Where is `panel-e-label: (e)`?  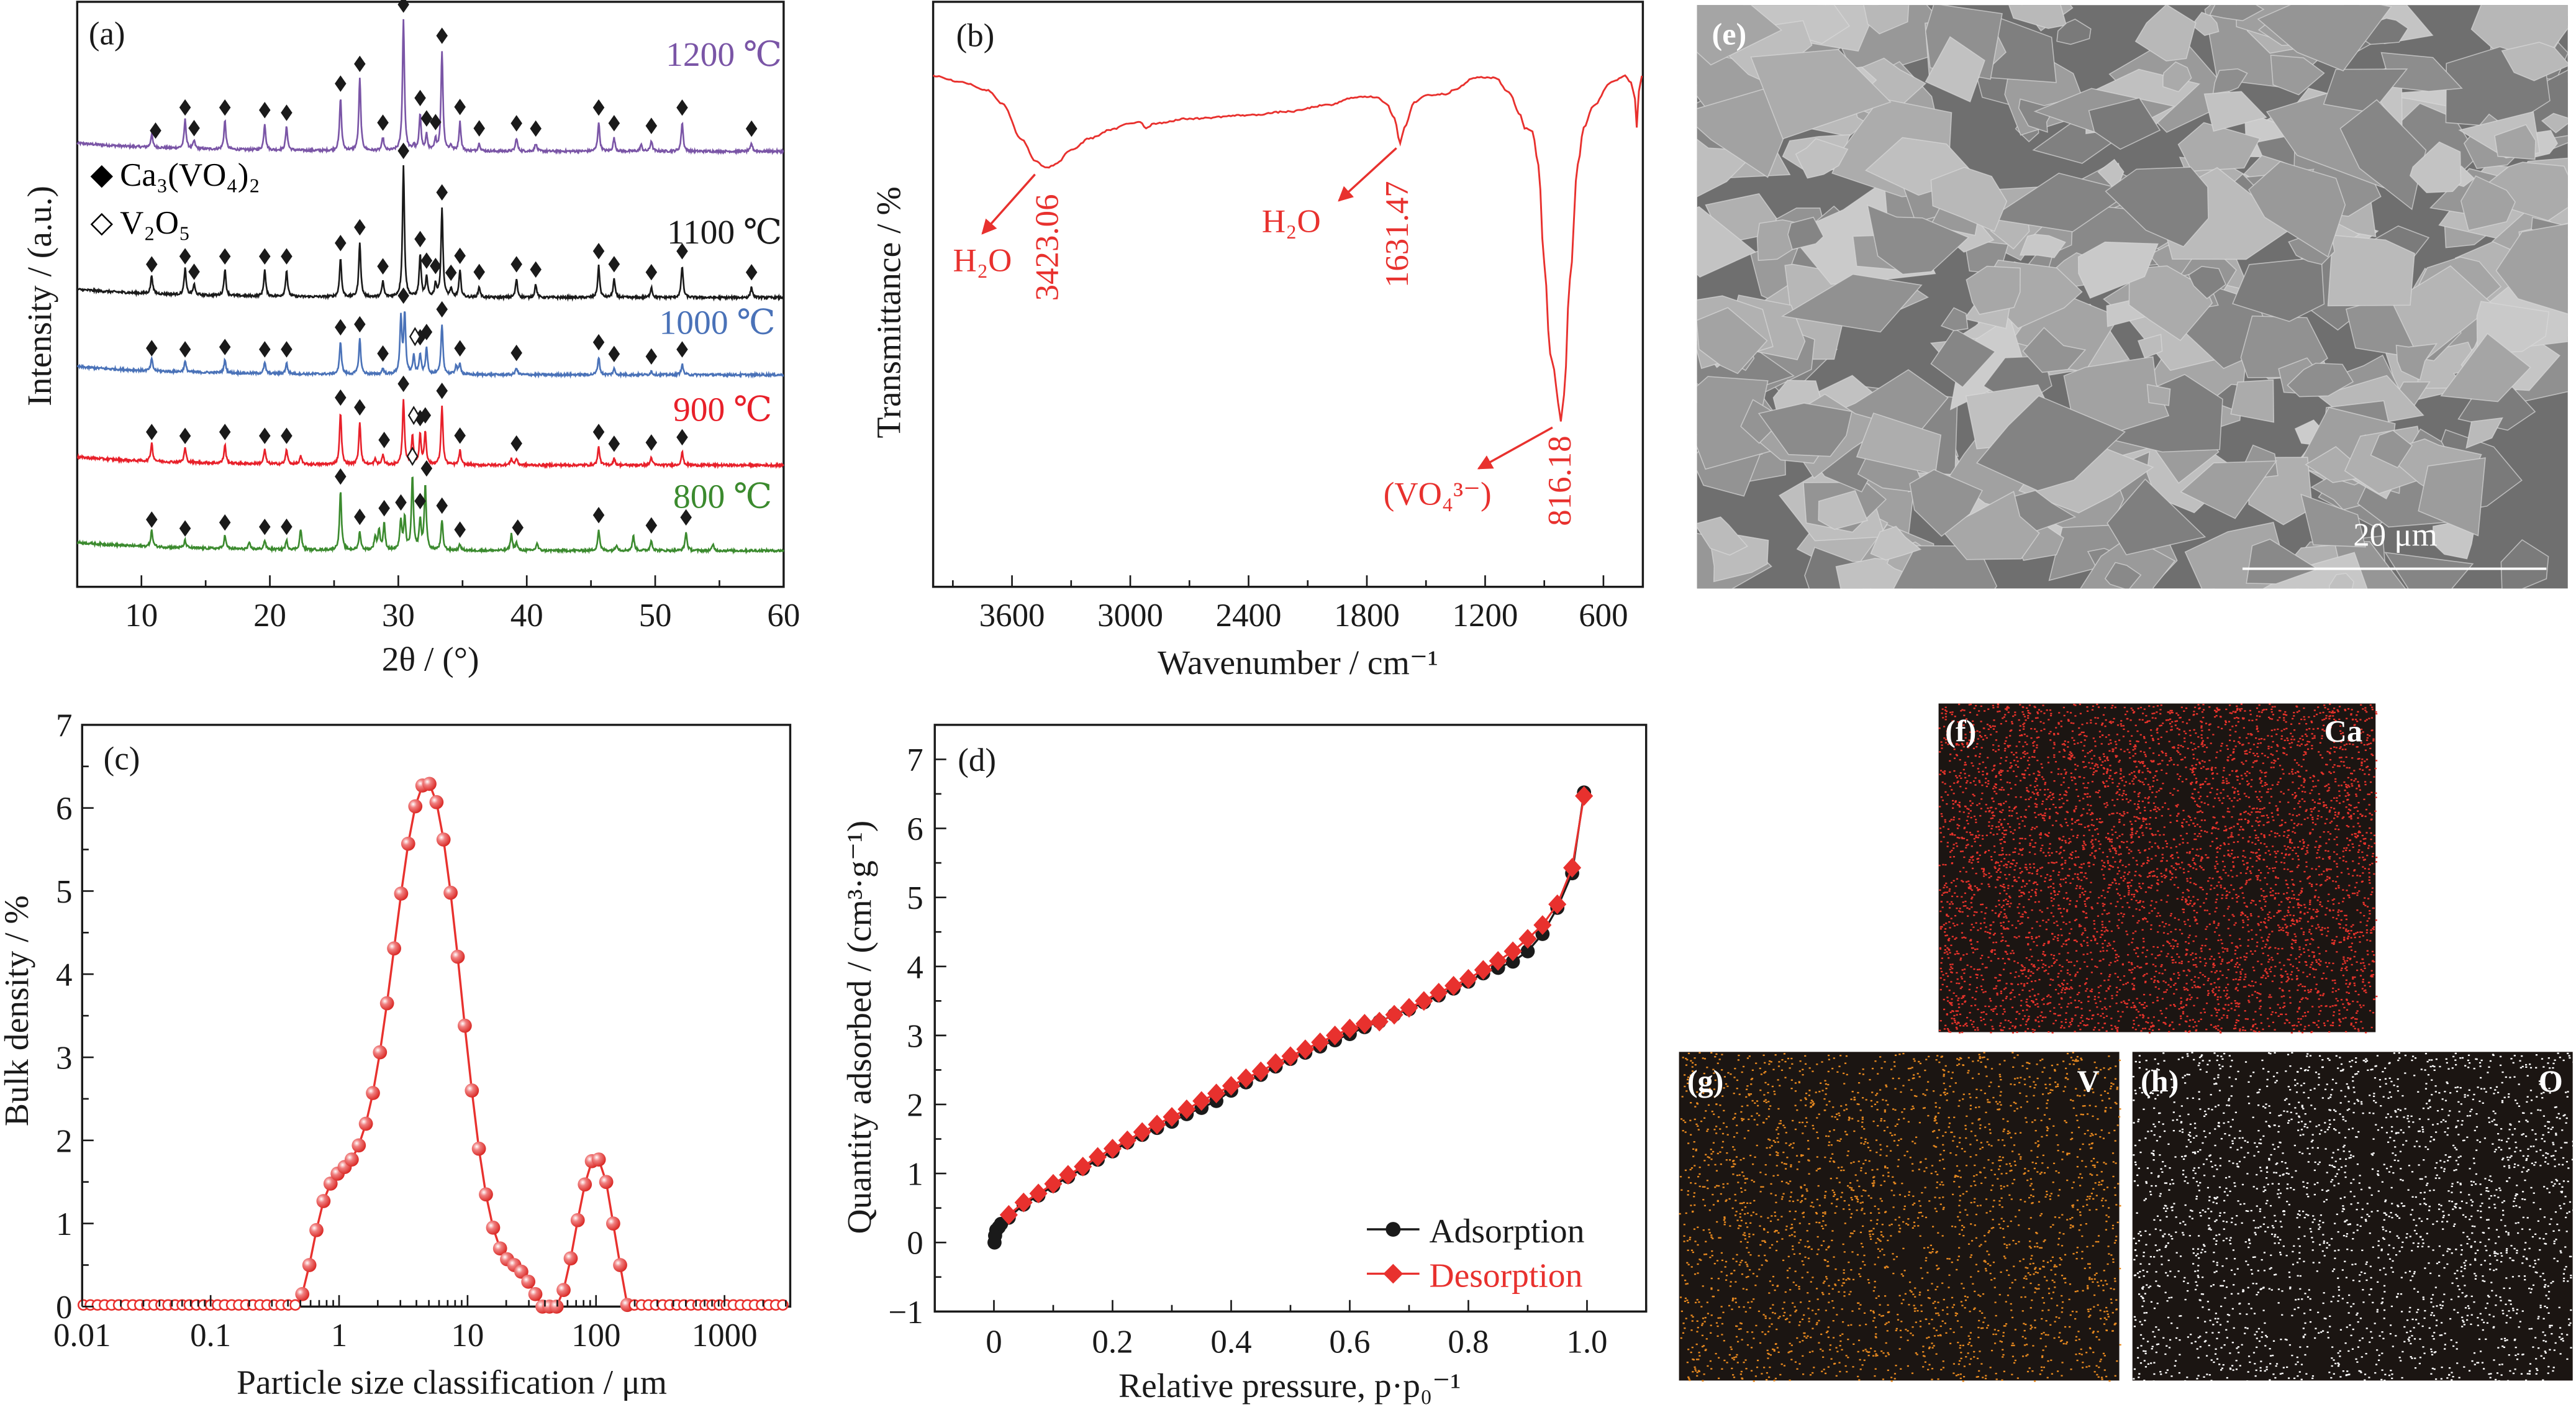 panel-e-label: (e) is located at coordinates (1729, 35).